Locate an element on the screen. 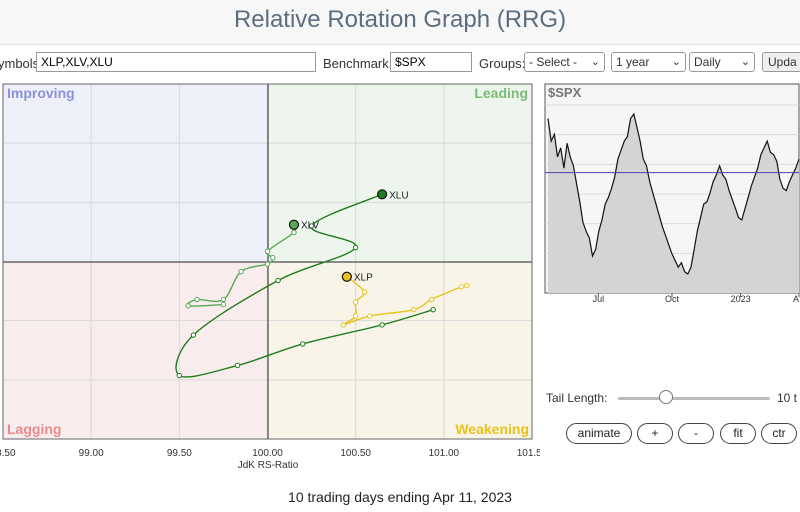  series-layer: XLU XLV XLP is located at coordinates (322, 284).